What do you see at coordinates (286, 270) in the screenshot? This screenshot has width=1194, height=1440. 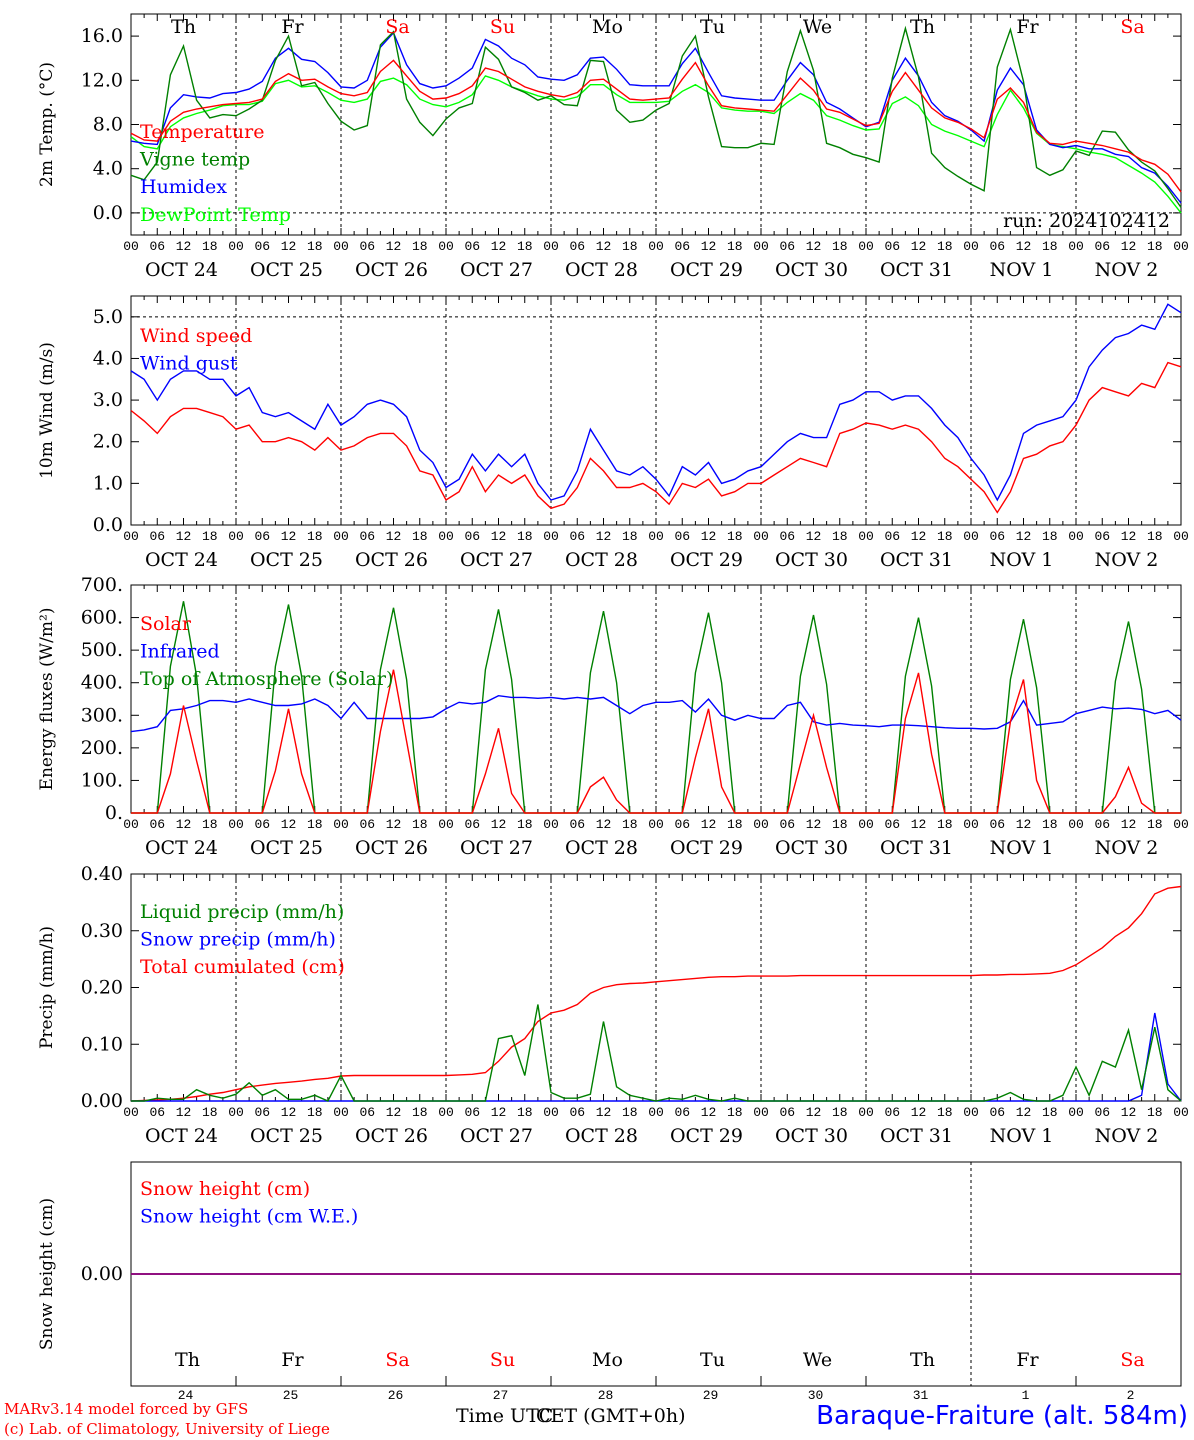 I see `date-label: OCT 25` at bounding box center [286, 270].